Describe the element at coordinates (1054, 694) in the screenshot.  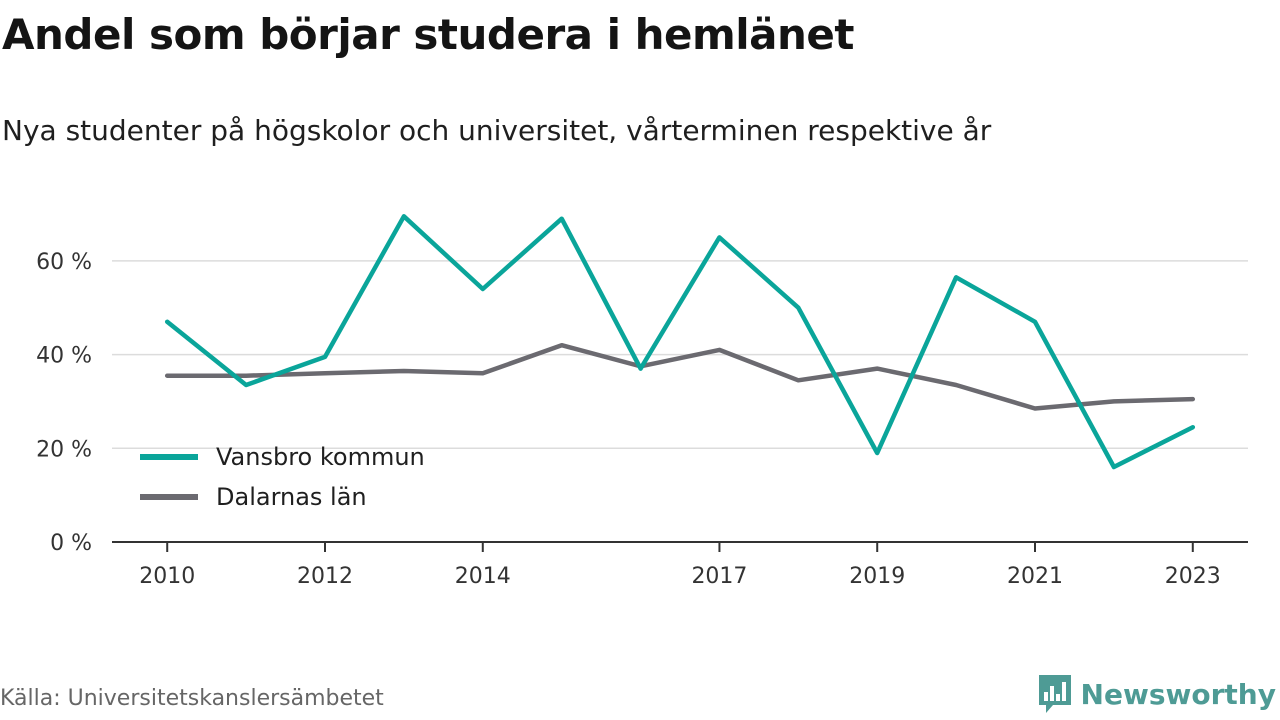
I see `bar-chart-speech-bubble-icon` at that location.